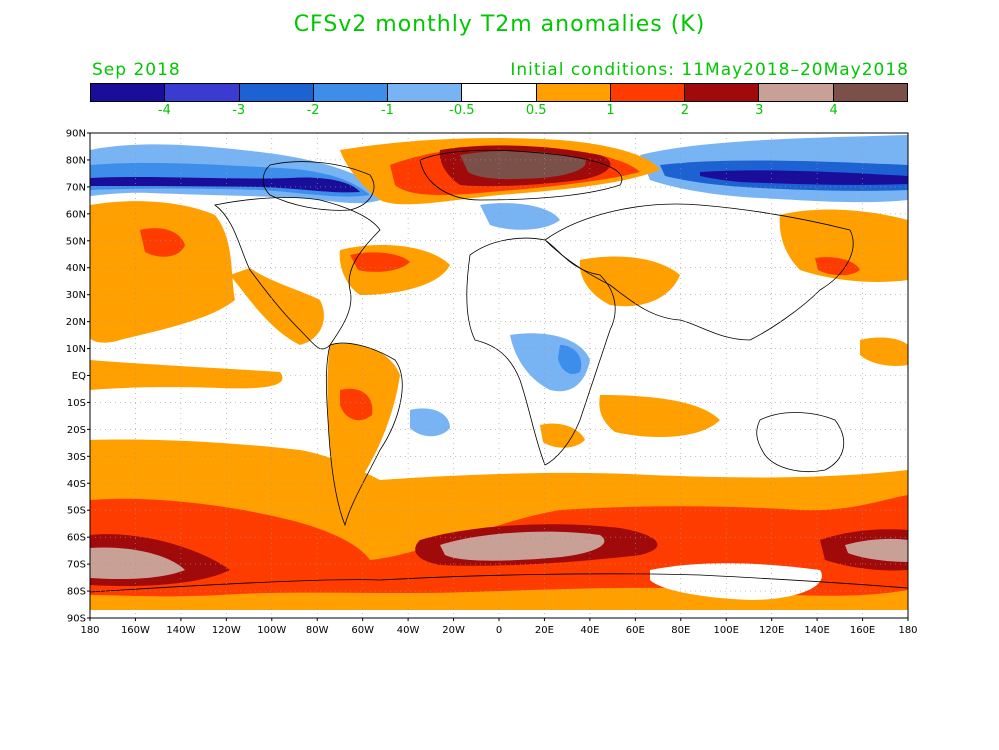 Image resolution: width=999 pixels, height=750 pixels. Describe the element at coordinates (589, 630) in the screenshot. I see `longitude-label: 40E` at that location.